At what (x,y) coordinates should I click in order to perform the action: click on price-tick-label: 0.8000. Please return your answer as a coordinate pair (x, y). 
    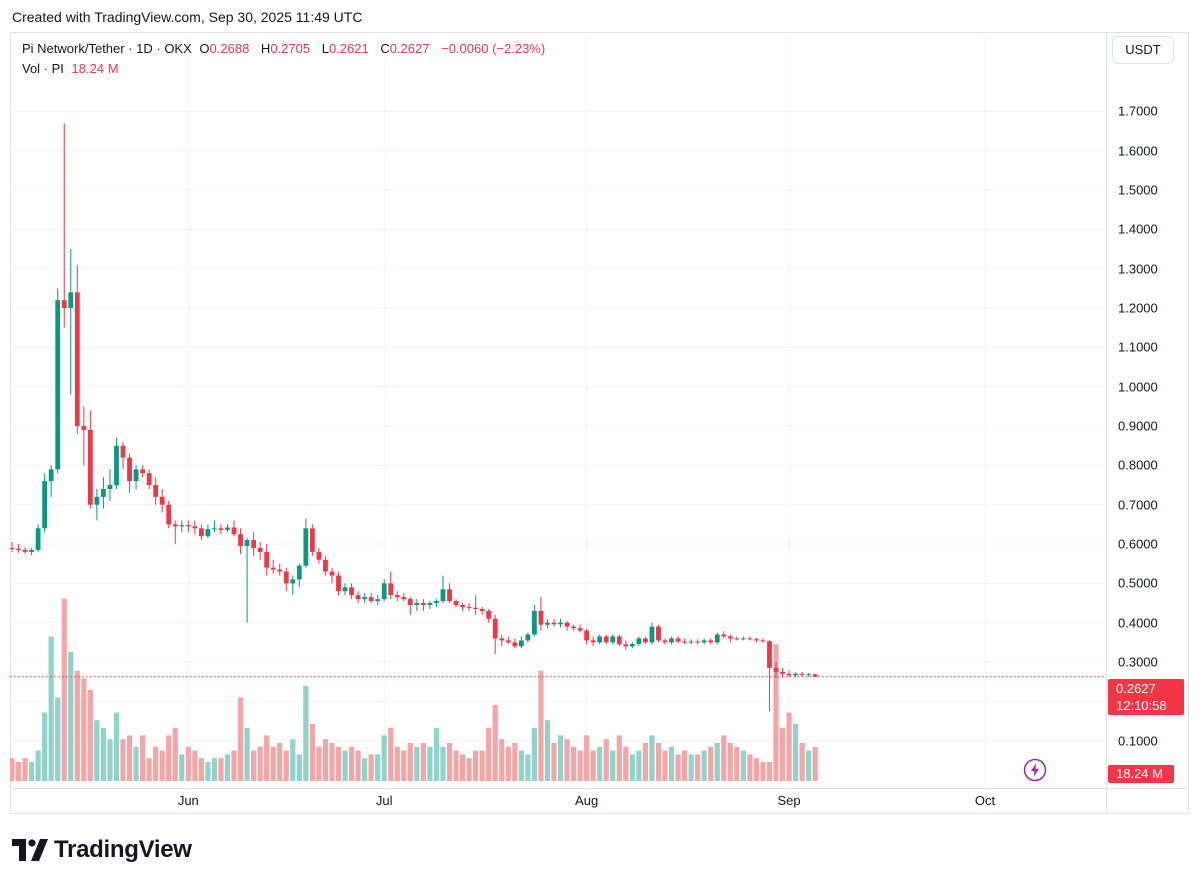
    Looking at the image, I should click on (1138, 465).